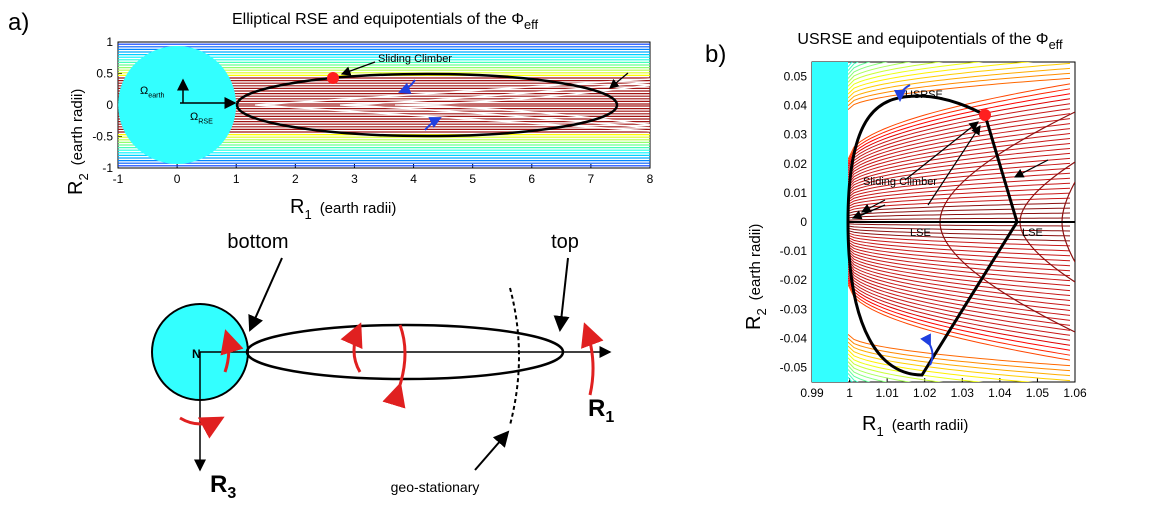  I want to click on label: R2 (earth radii), so click(78, 142).